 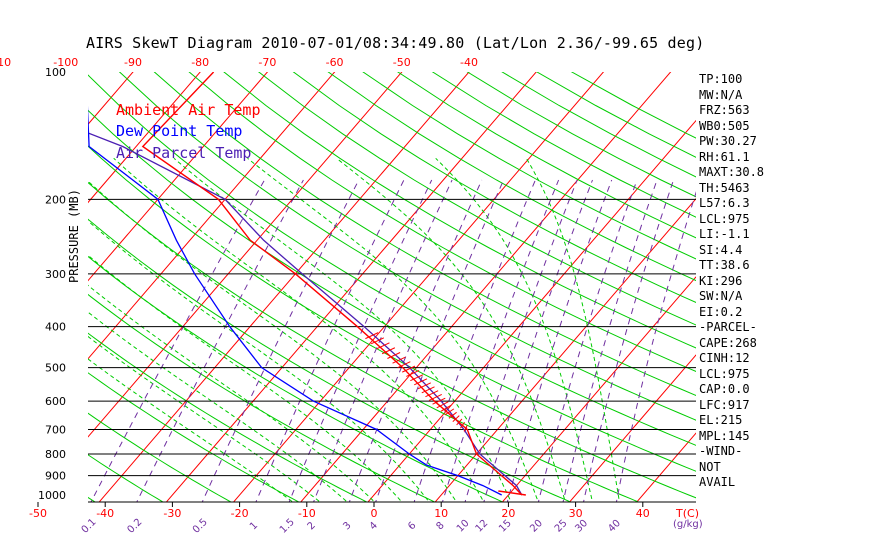 What do you see at coordinates (721, 249) in the screenshot?
I see `stat-item: SI:4.4` at bounding box center [721, 249].